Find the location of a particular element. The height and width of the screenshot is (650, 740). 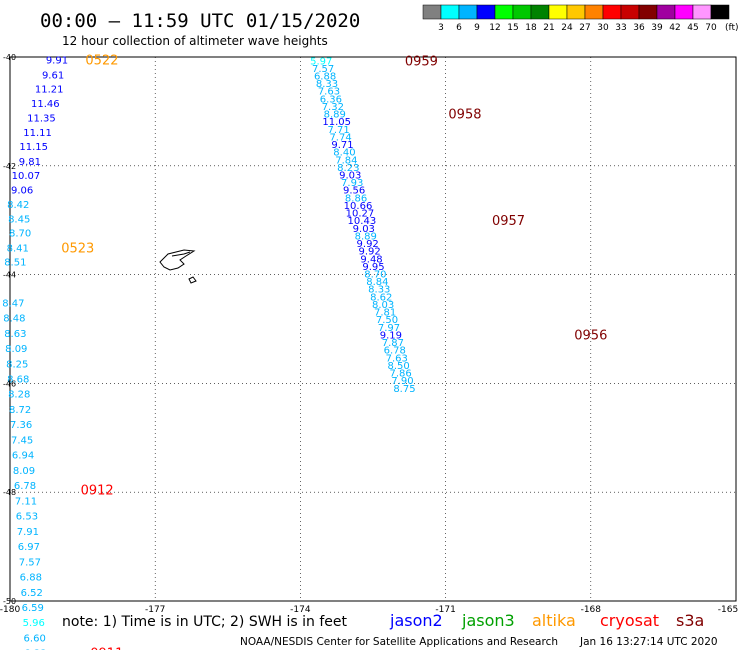

latitude-label: -48 is located at coordinates (9, 492).